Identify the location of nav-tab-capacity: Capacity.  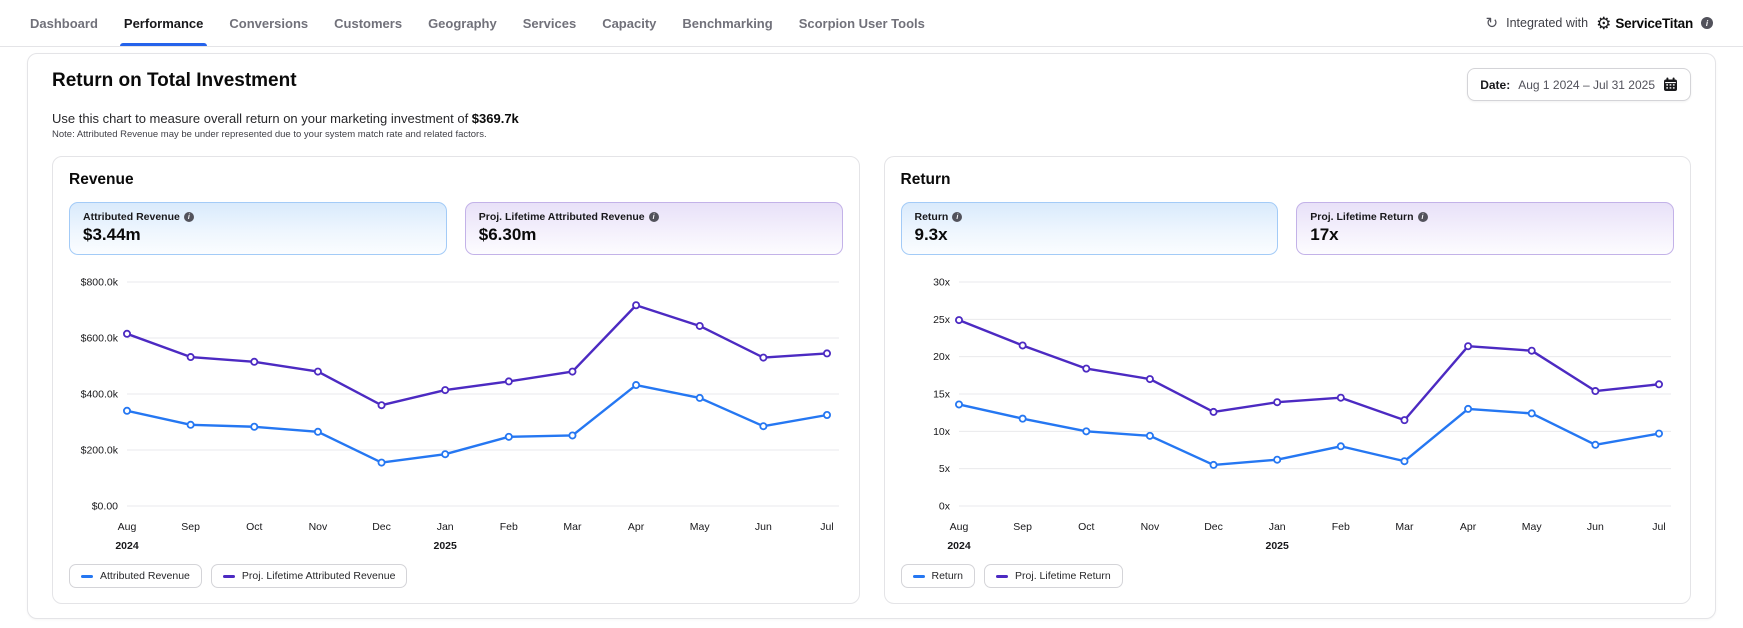
(629, 23).